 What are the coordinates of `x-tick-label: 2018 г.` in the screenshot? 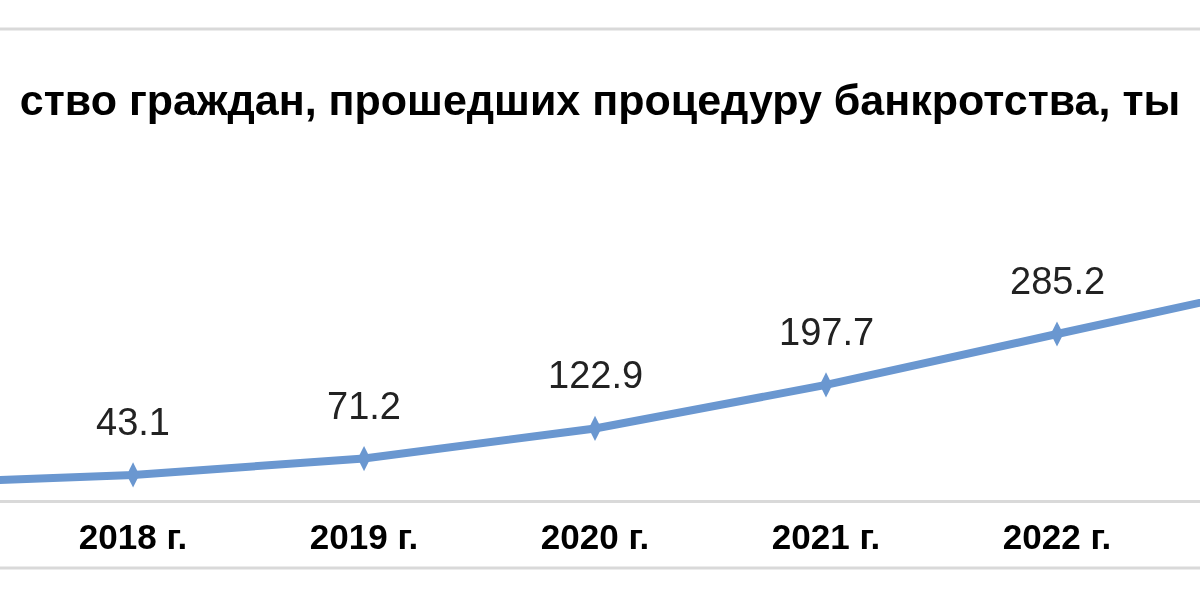 It's located at (133, 536).